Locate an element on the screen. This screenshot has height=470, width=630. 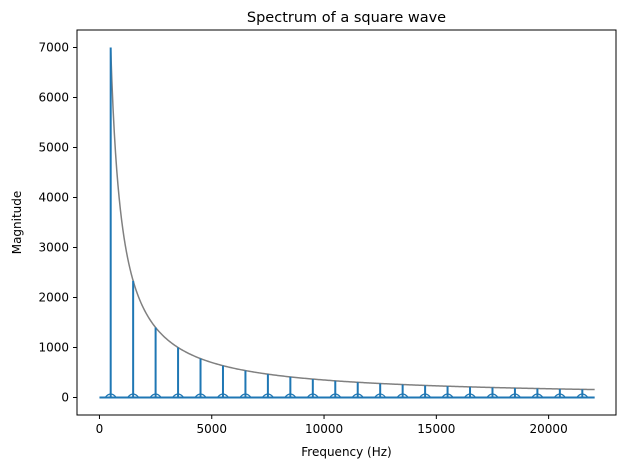
x-tick-label: 10000 is located at coordinates (324, 429).